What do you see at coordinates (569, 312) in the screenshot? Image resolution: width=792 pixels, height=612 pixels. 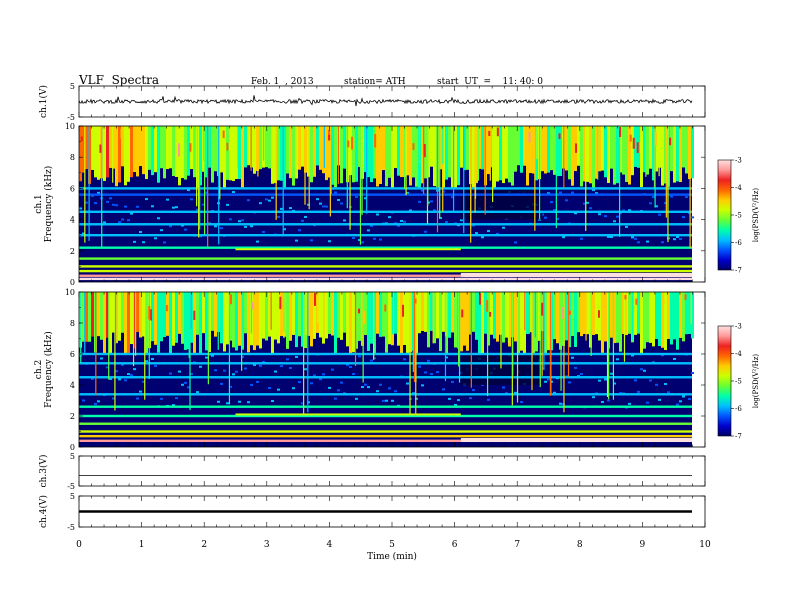 I see `ch2-hotspot` at bounding box center [569, 312].